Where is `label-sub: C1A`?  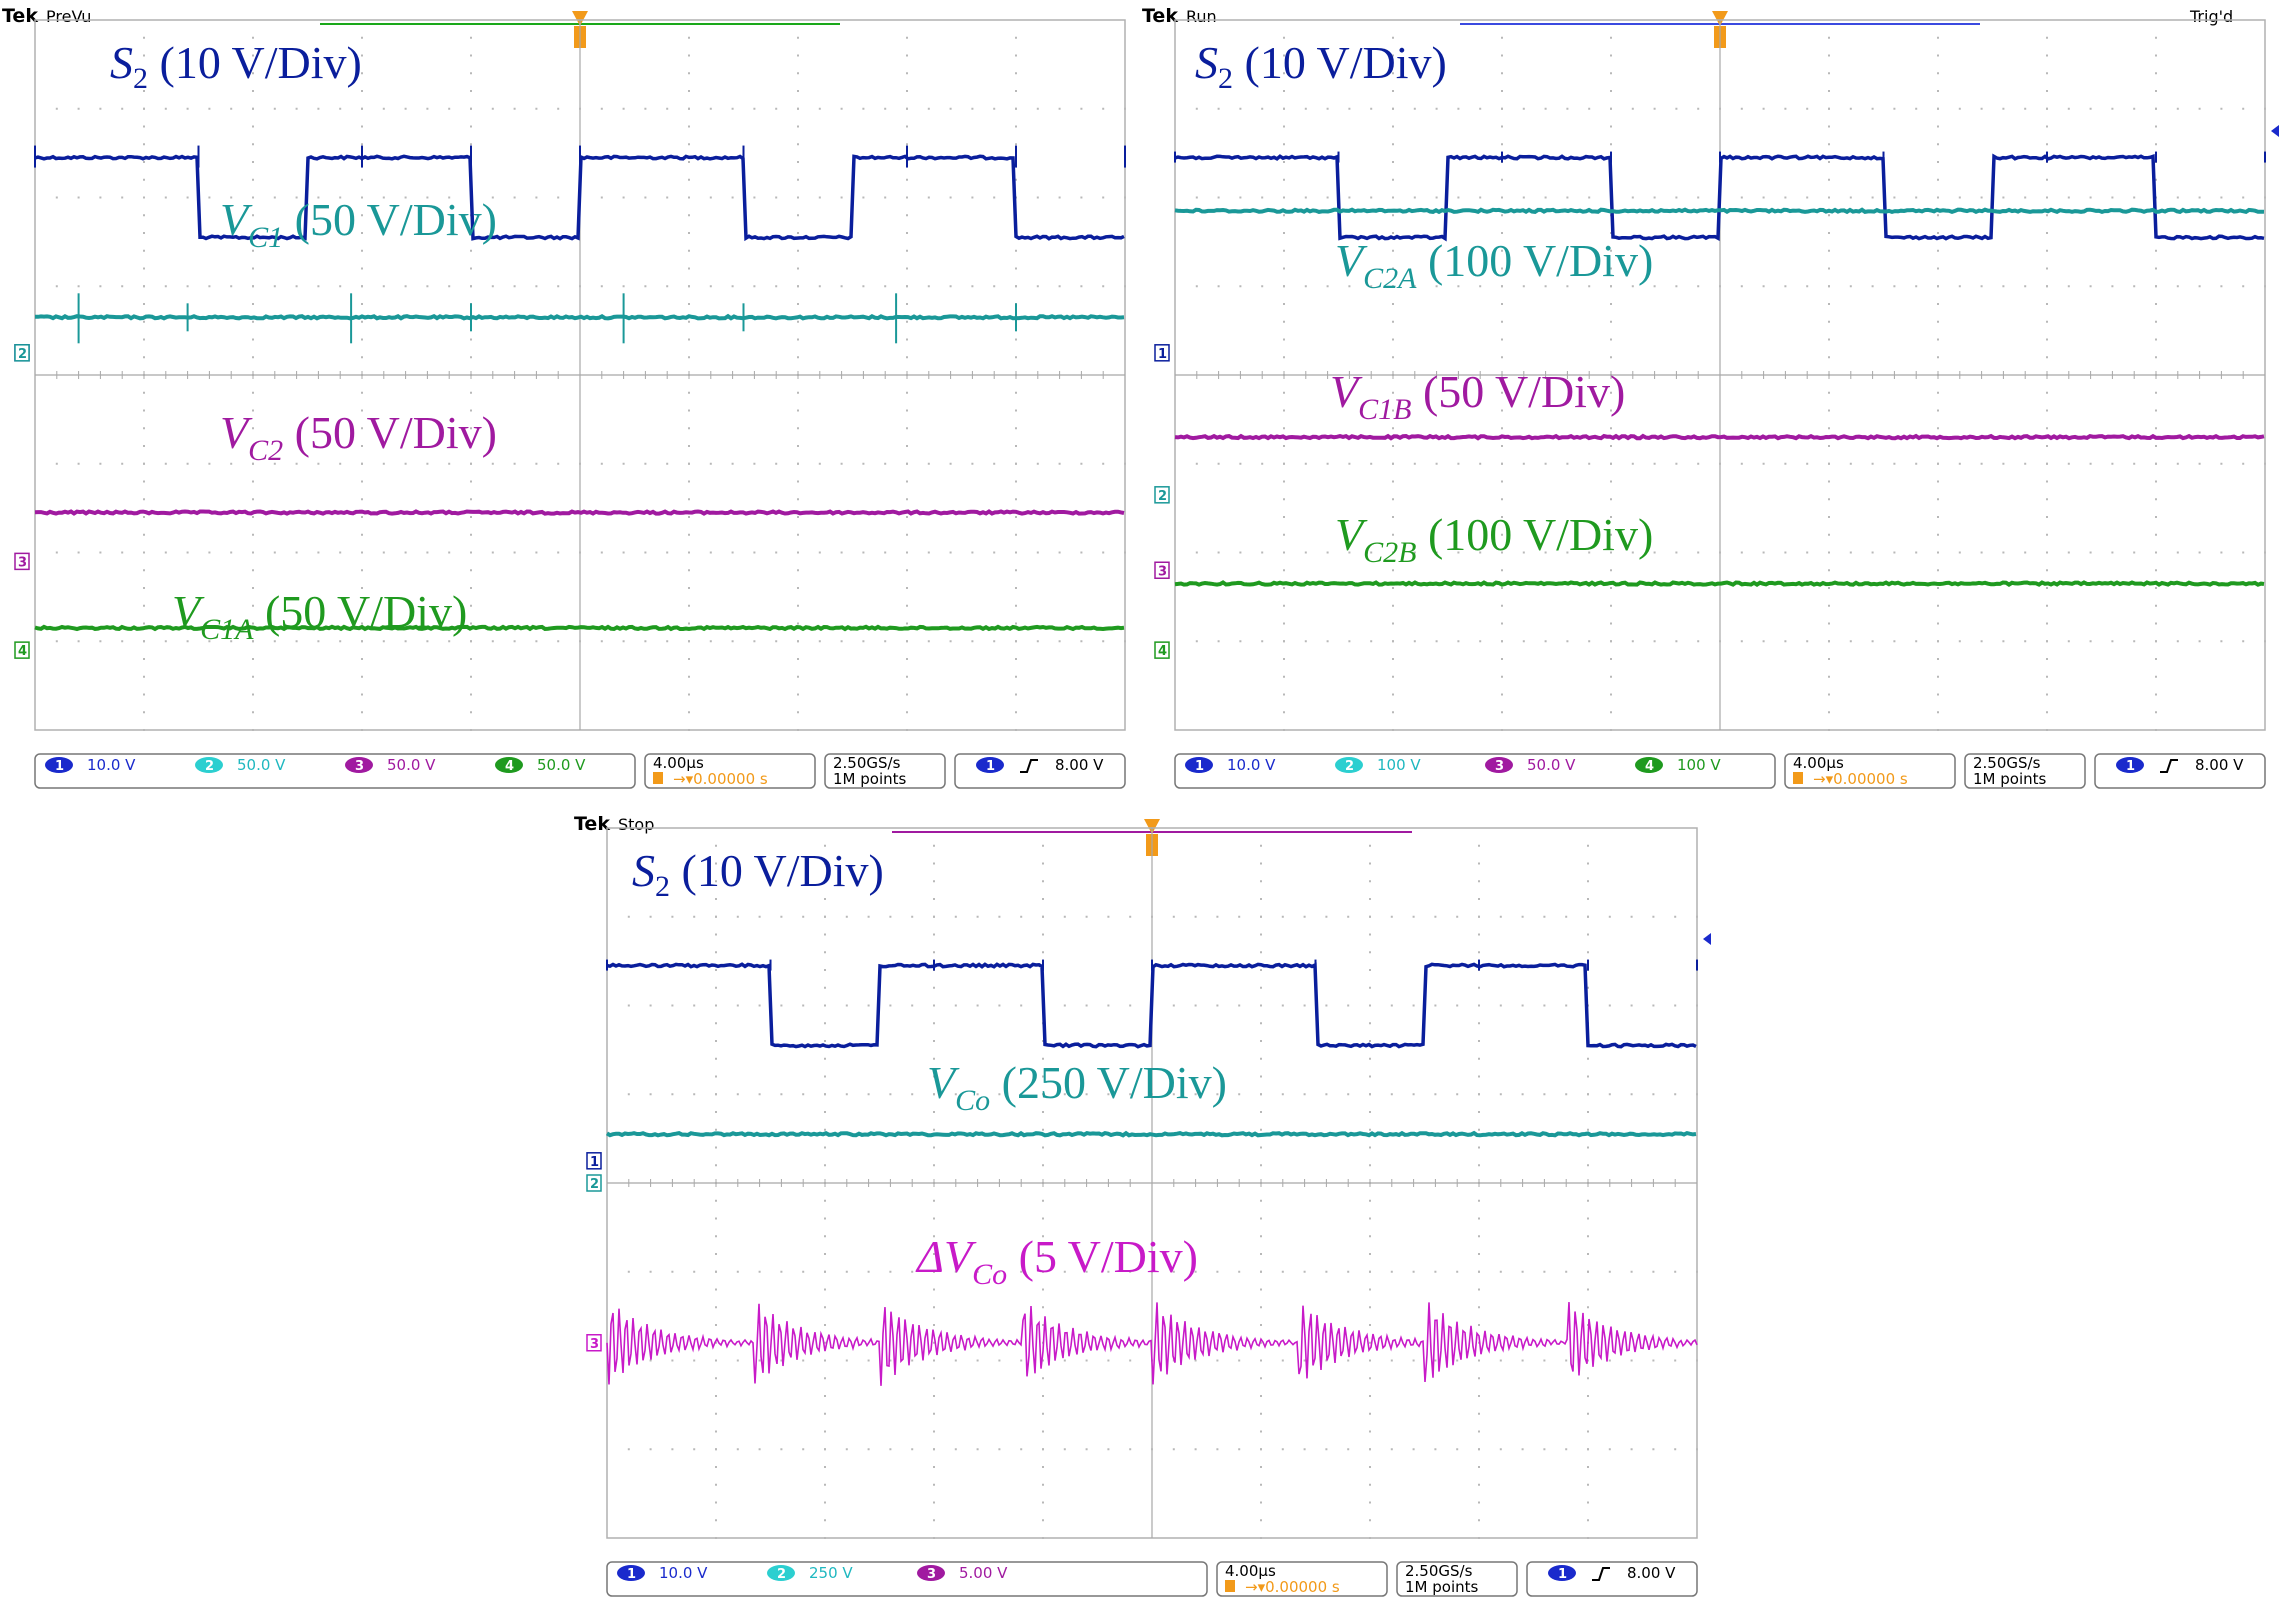 label-sub: C1A is located at coordinates (227, 629).